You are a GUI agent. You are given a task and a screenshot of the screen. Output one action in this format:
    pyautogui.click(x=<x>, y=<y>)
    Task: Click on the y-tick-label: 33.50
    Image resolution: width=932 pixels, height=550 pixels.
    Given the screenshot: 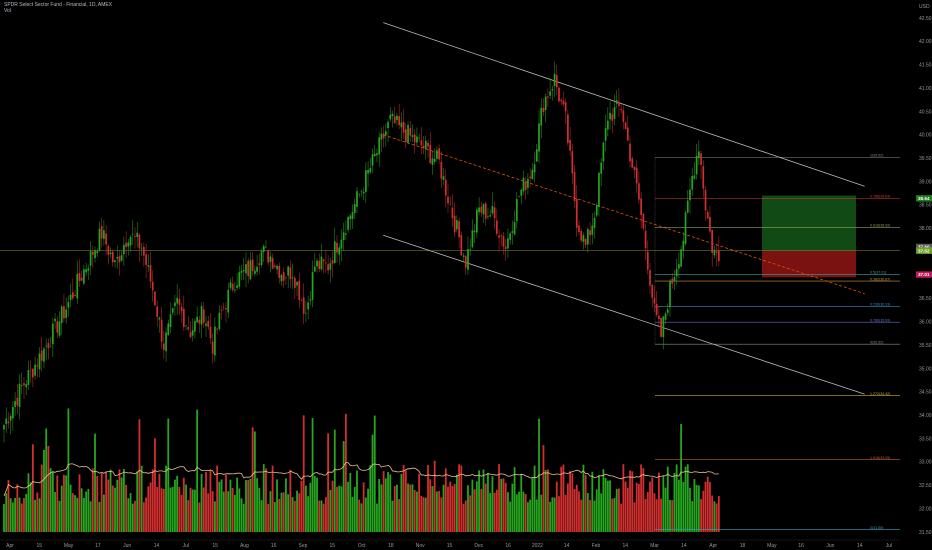 What is the action you would take?
    pyautogui.click(x=925, y=439)
    